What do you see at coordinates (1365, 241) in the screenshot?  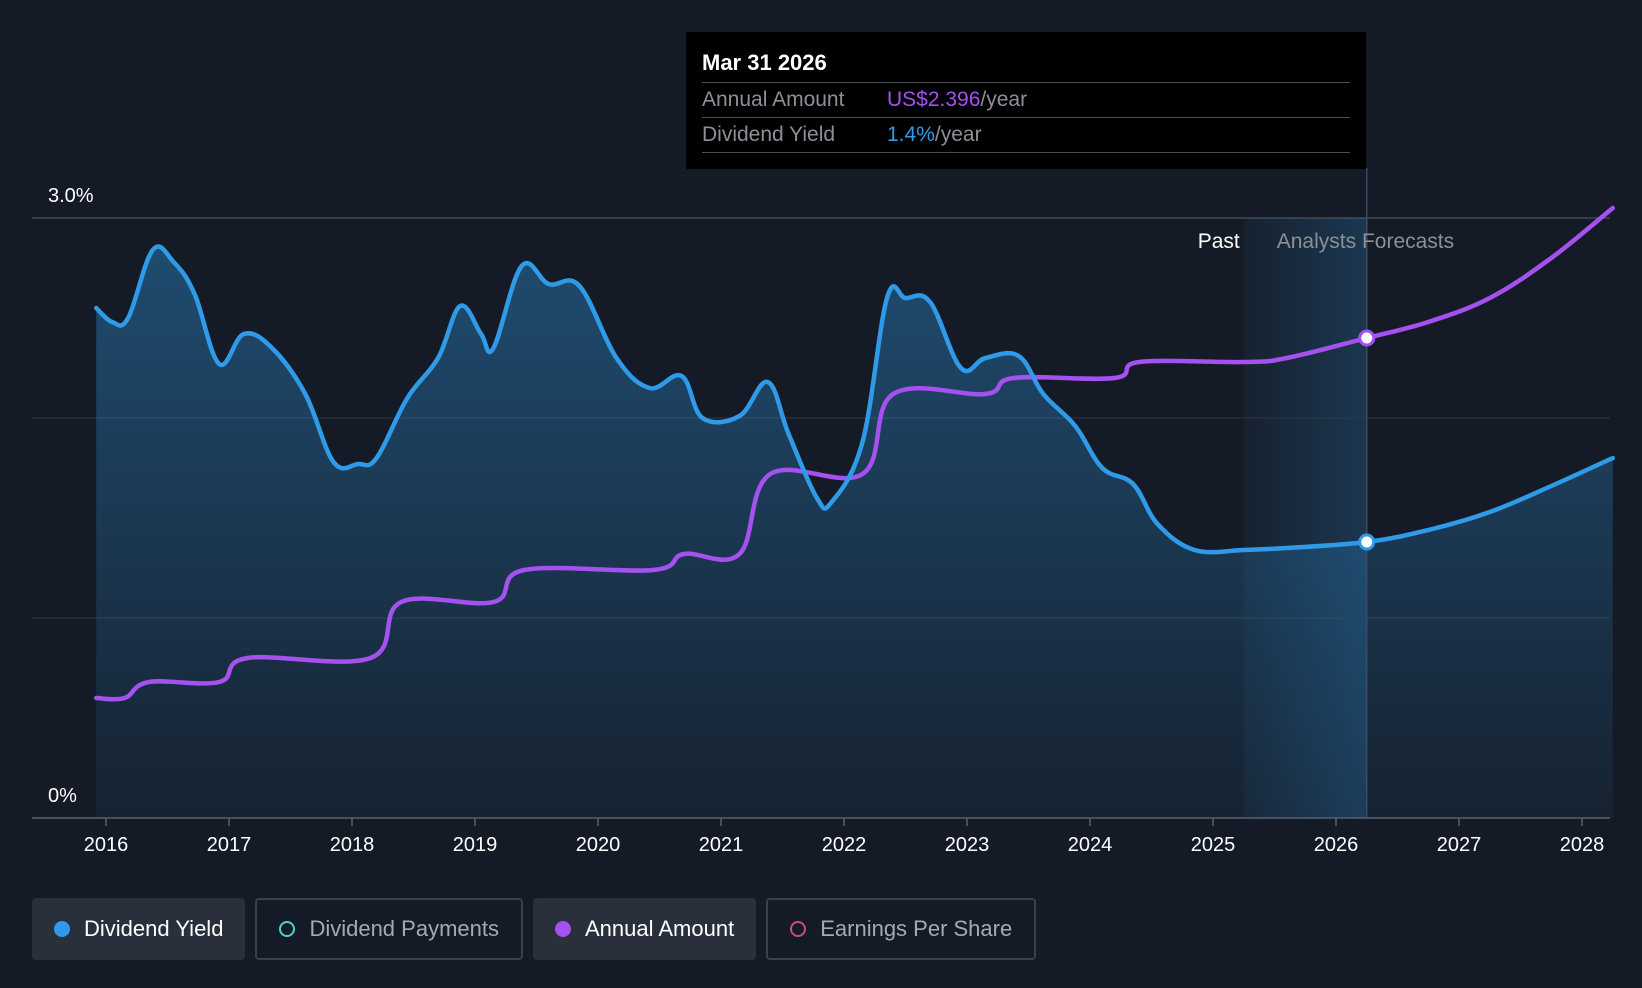 I see `forecast-label: Analysts Forecasts` at bounding box center [1365, 241].